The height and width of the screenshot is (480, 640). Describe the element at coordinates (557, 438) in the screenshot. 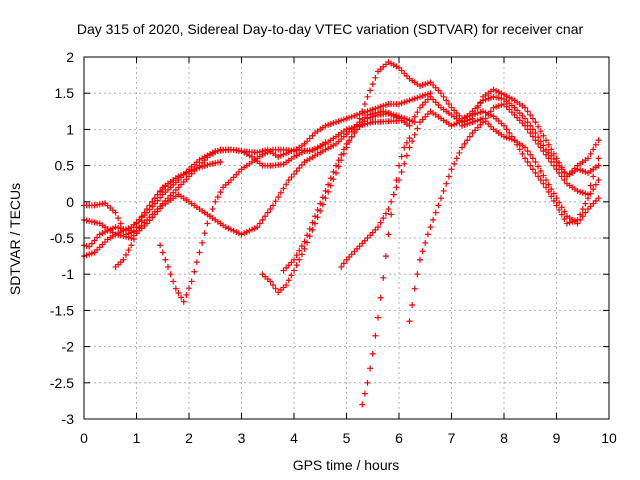

I see `x-tick-label: 9` at that location.